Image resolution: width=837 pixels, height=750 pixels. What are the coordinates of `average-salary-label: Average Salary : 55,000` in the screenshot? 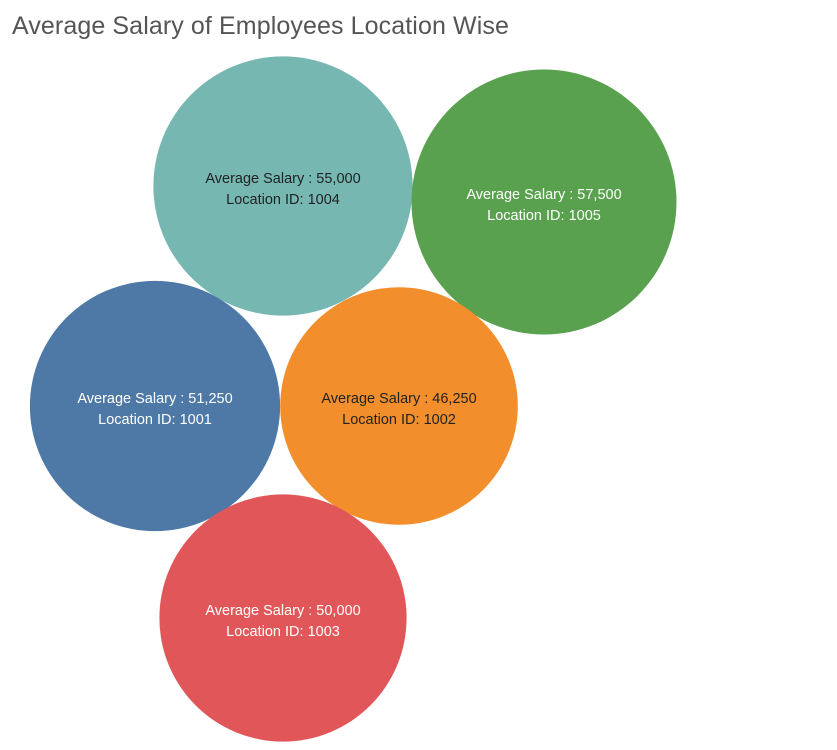 It's located at (282, 179).